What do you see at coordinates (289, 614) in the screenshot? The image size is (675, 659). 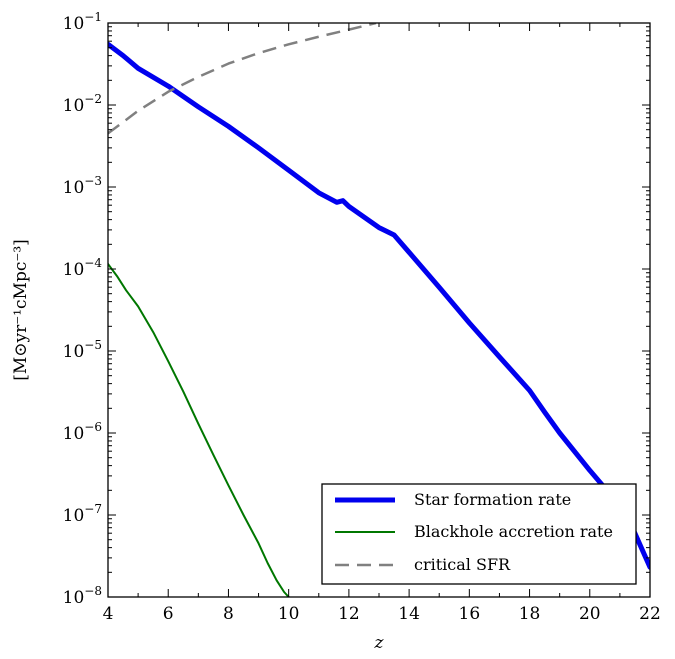 I see `x-tick-label: 10` at bounding box center [289, 614].